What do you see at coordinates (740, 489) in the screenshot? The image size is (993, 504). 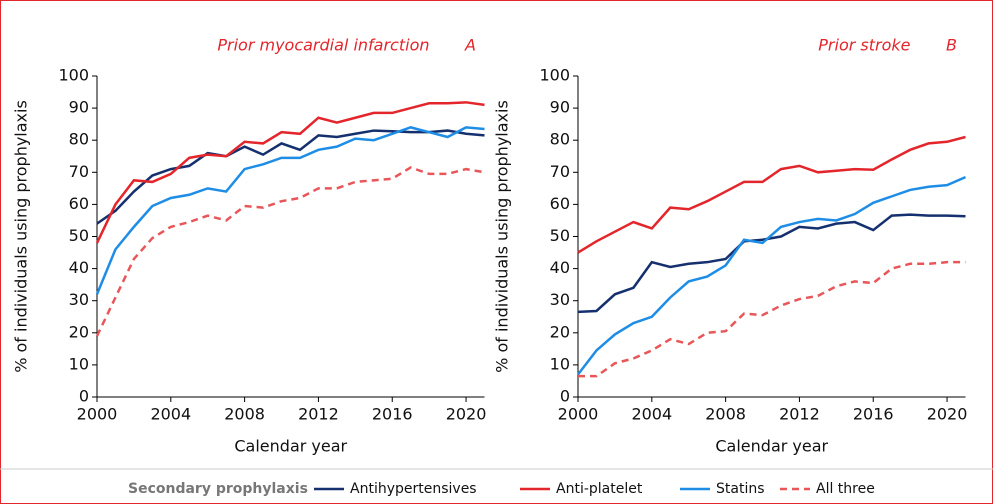 I see `legend-label: Statins` at bounding box center [740, 489].